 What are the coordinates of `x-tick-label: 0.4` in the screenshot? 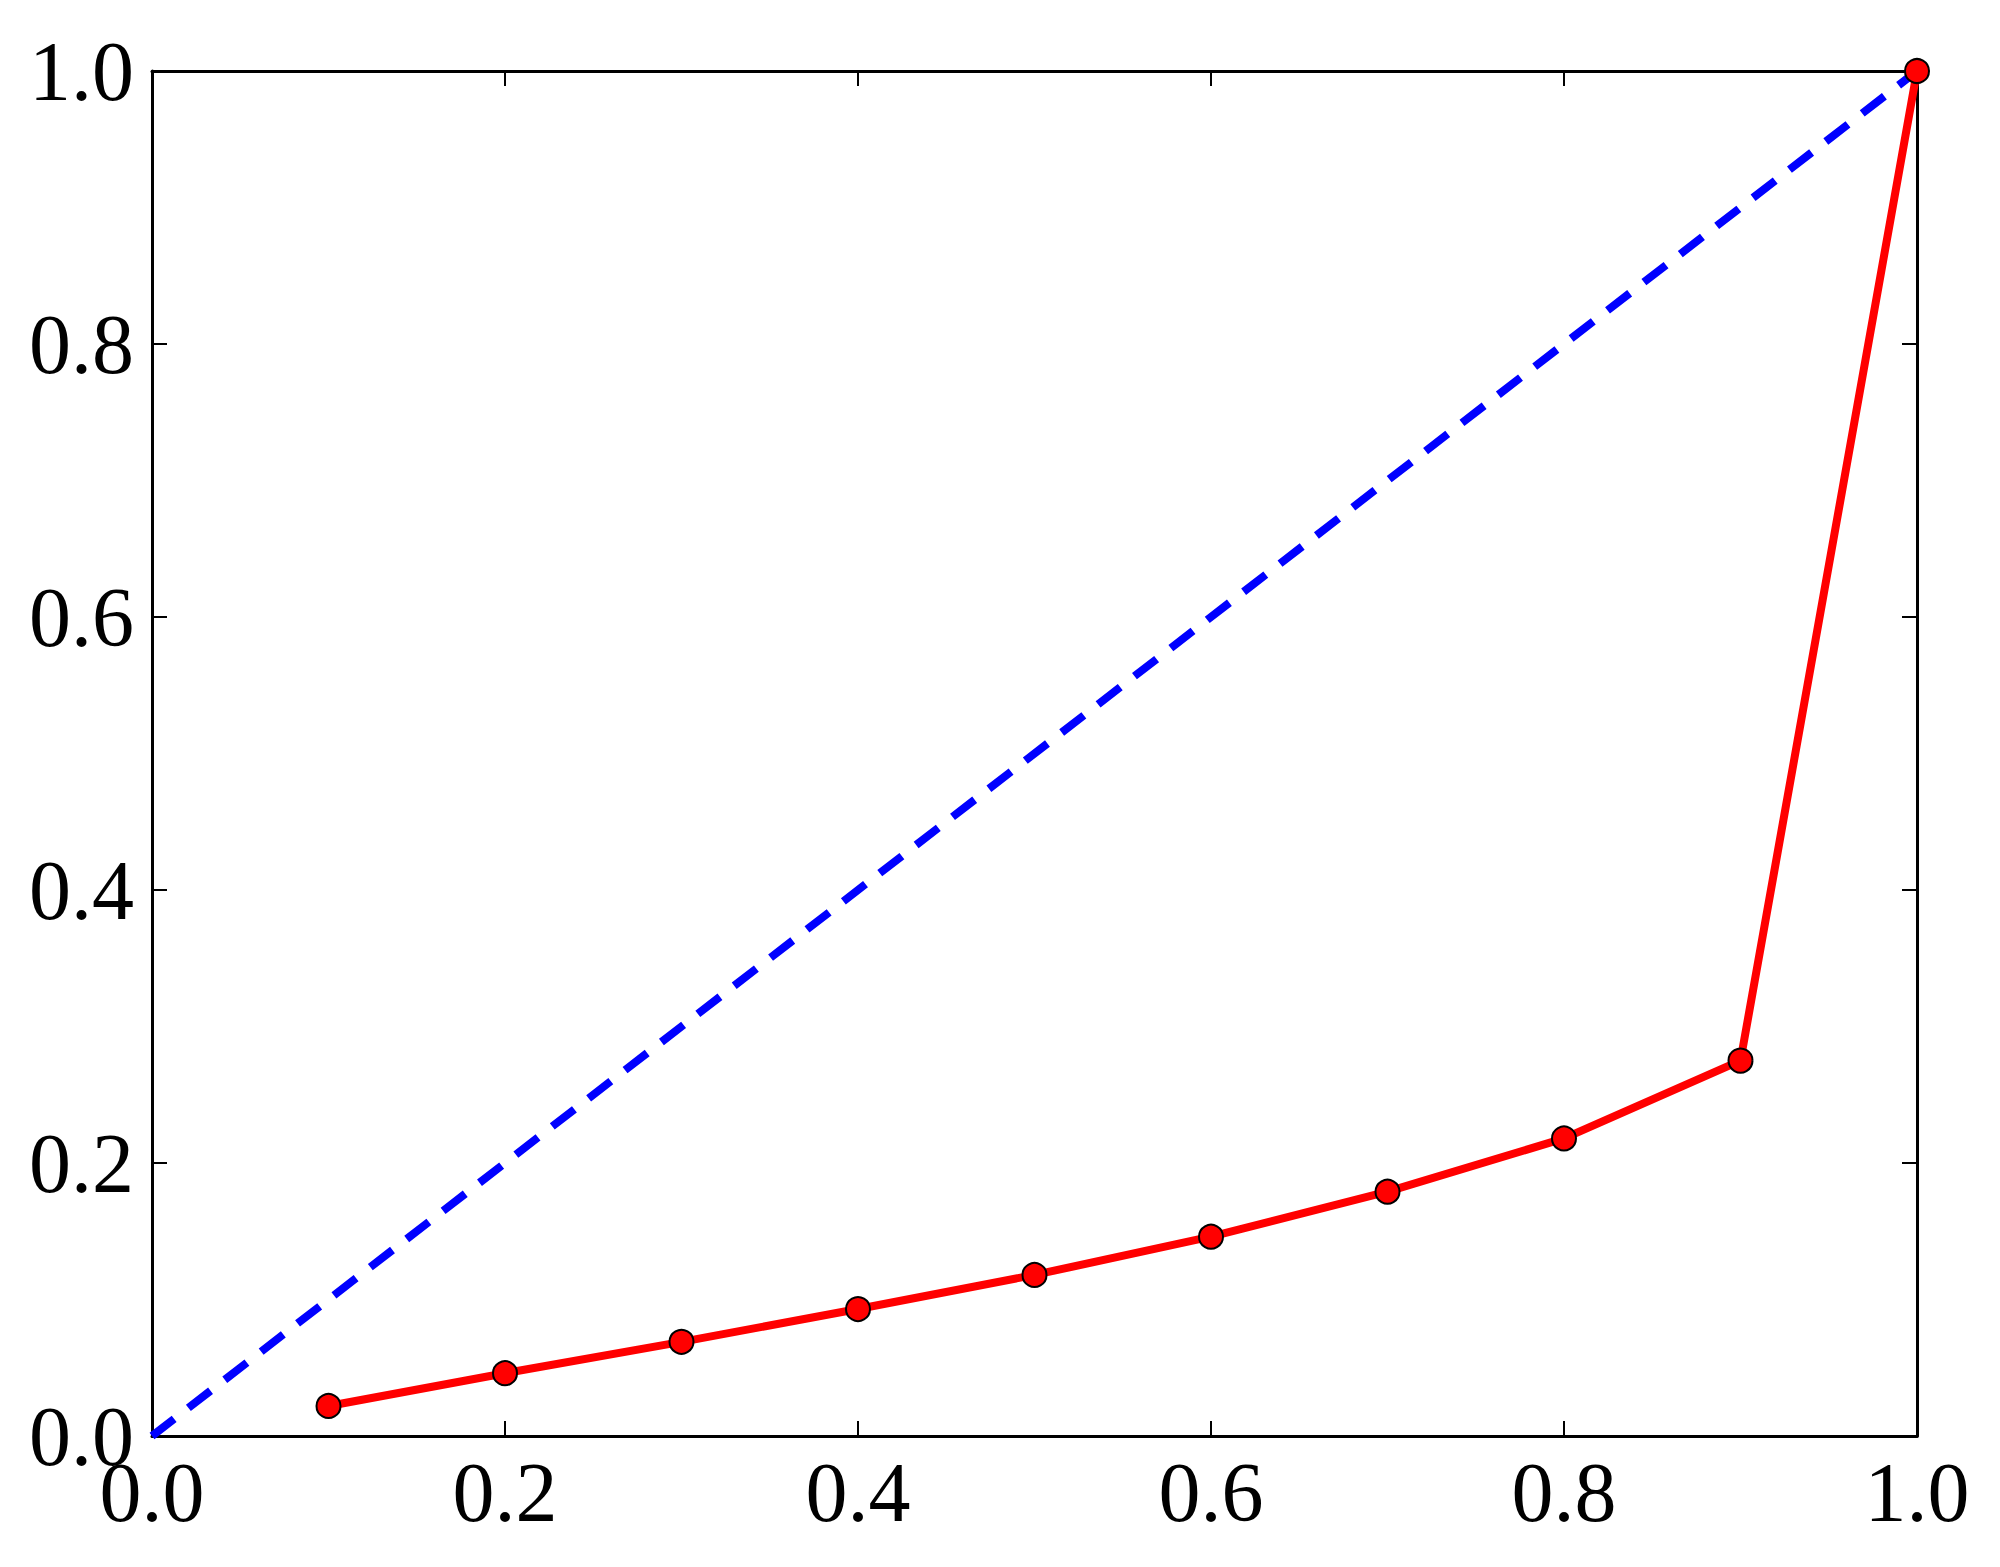 It's located at (858, 1492).